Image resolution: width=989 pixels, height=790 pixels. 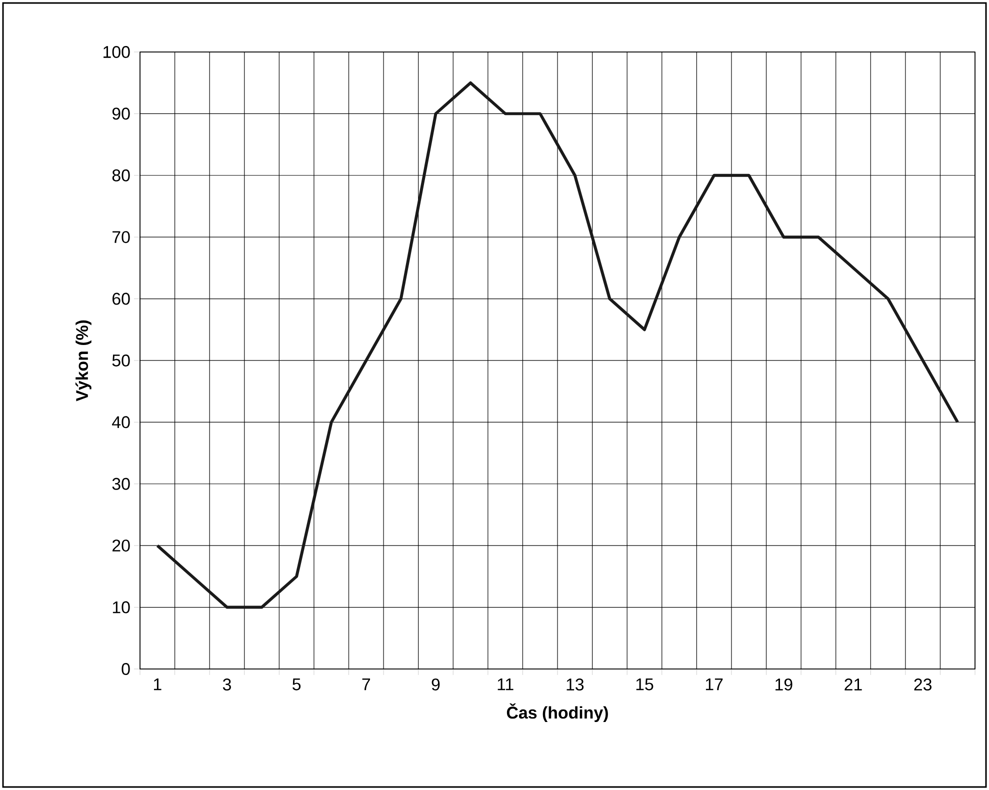 What do you see at coordinates (645, 684) in the screenshot?
I see `x-tick-label: 15` at bounding box center [645, 684].